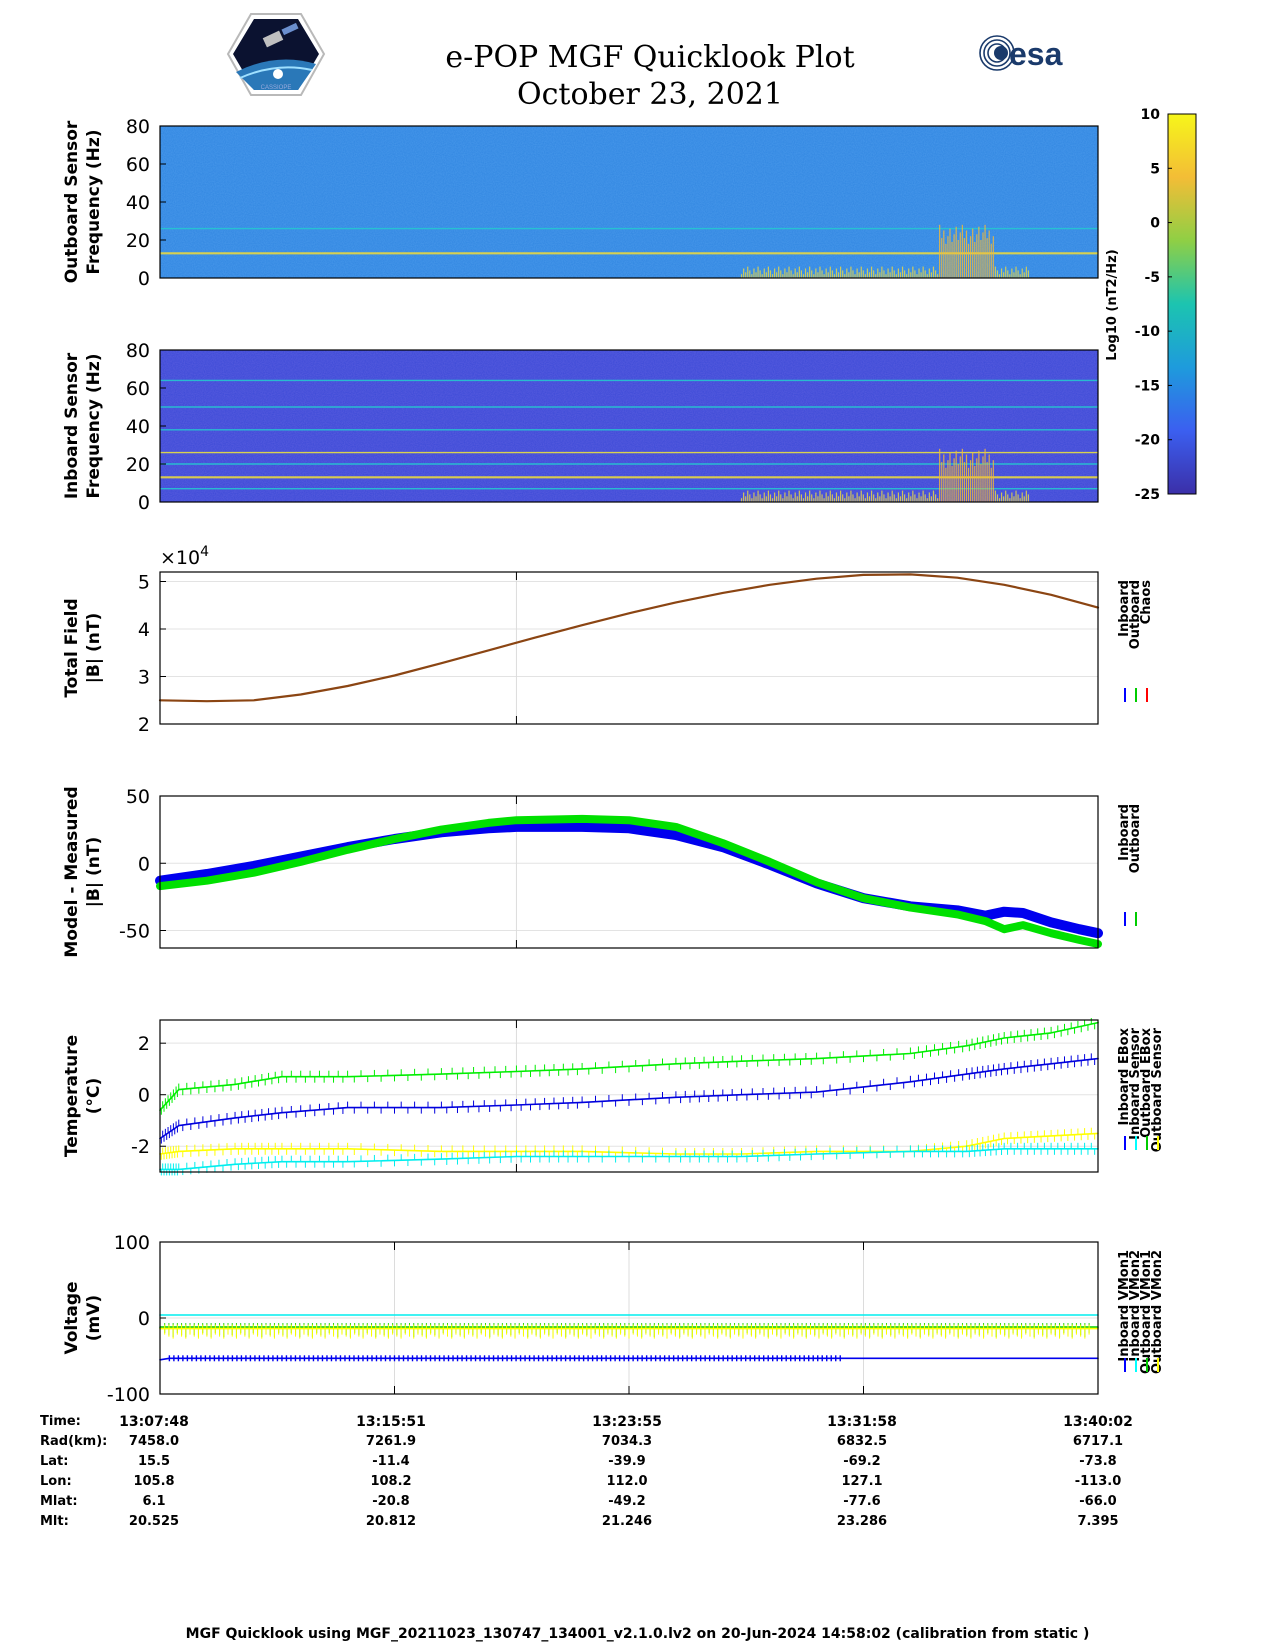 The height and width of the screenshot is (1650, 1275). Describe the element at coordinates (1146, 1312) in the screenshot. I see `legend-entry: Outboard VMon1` at that location.